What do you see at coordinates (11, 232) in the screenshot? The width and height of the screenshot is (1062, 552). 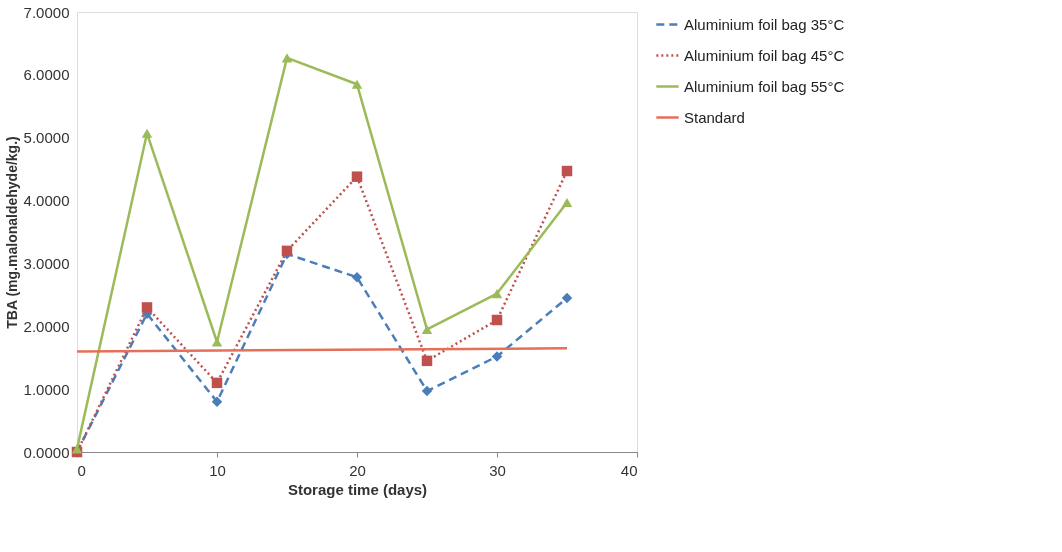 I see `y-axis-title: TBA (mg.malonaldehyde/kg.)` at bounding box center [11, 232].